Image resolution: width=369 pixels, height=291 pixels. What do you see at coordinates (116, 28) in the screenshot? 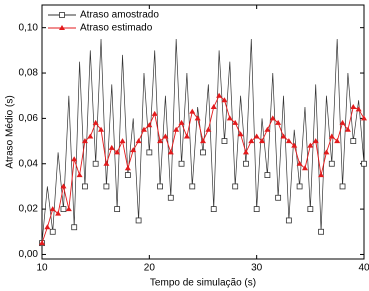
I see `legend-label: Atraso estimado` at bounding box center [116, 28].